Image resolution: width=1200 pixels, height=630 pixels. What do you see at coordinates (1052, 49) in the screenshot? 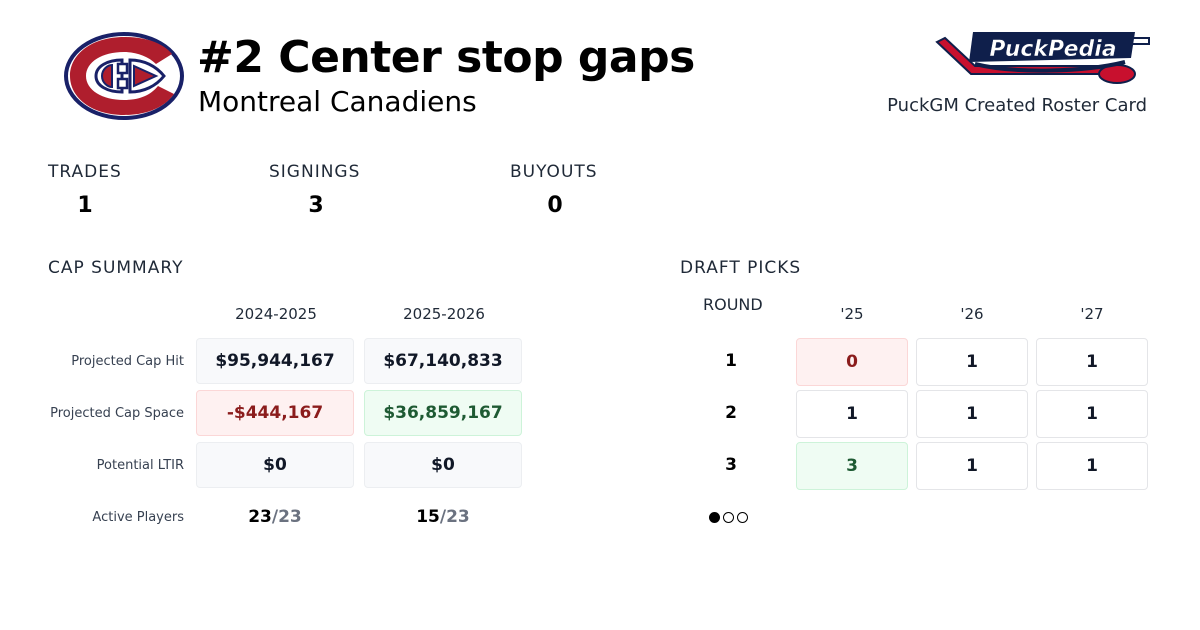
I see `brand-text: PuckPedia` at bounding box center [1052, 49].